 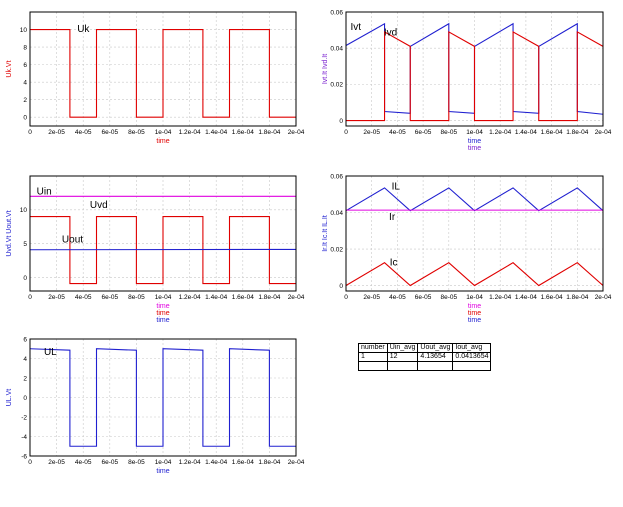 What do you see at coordinates (396, 187) in the screenshot?
I see `curve-label: IL` at bounding box center [396, 187].